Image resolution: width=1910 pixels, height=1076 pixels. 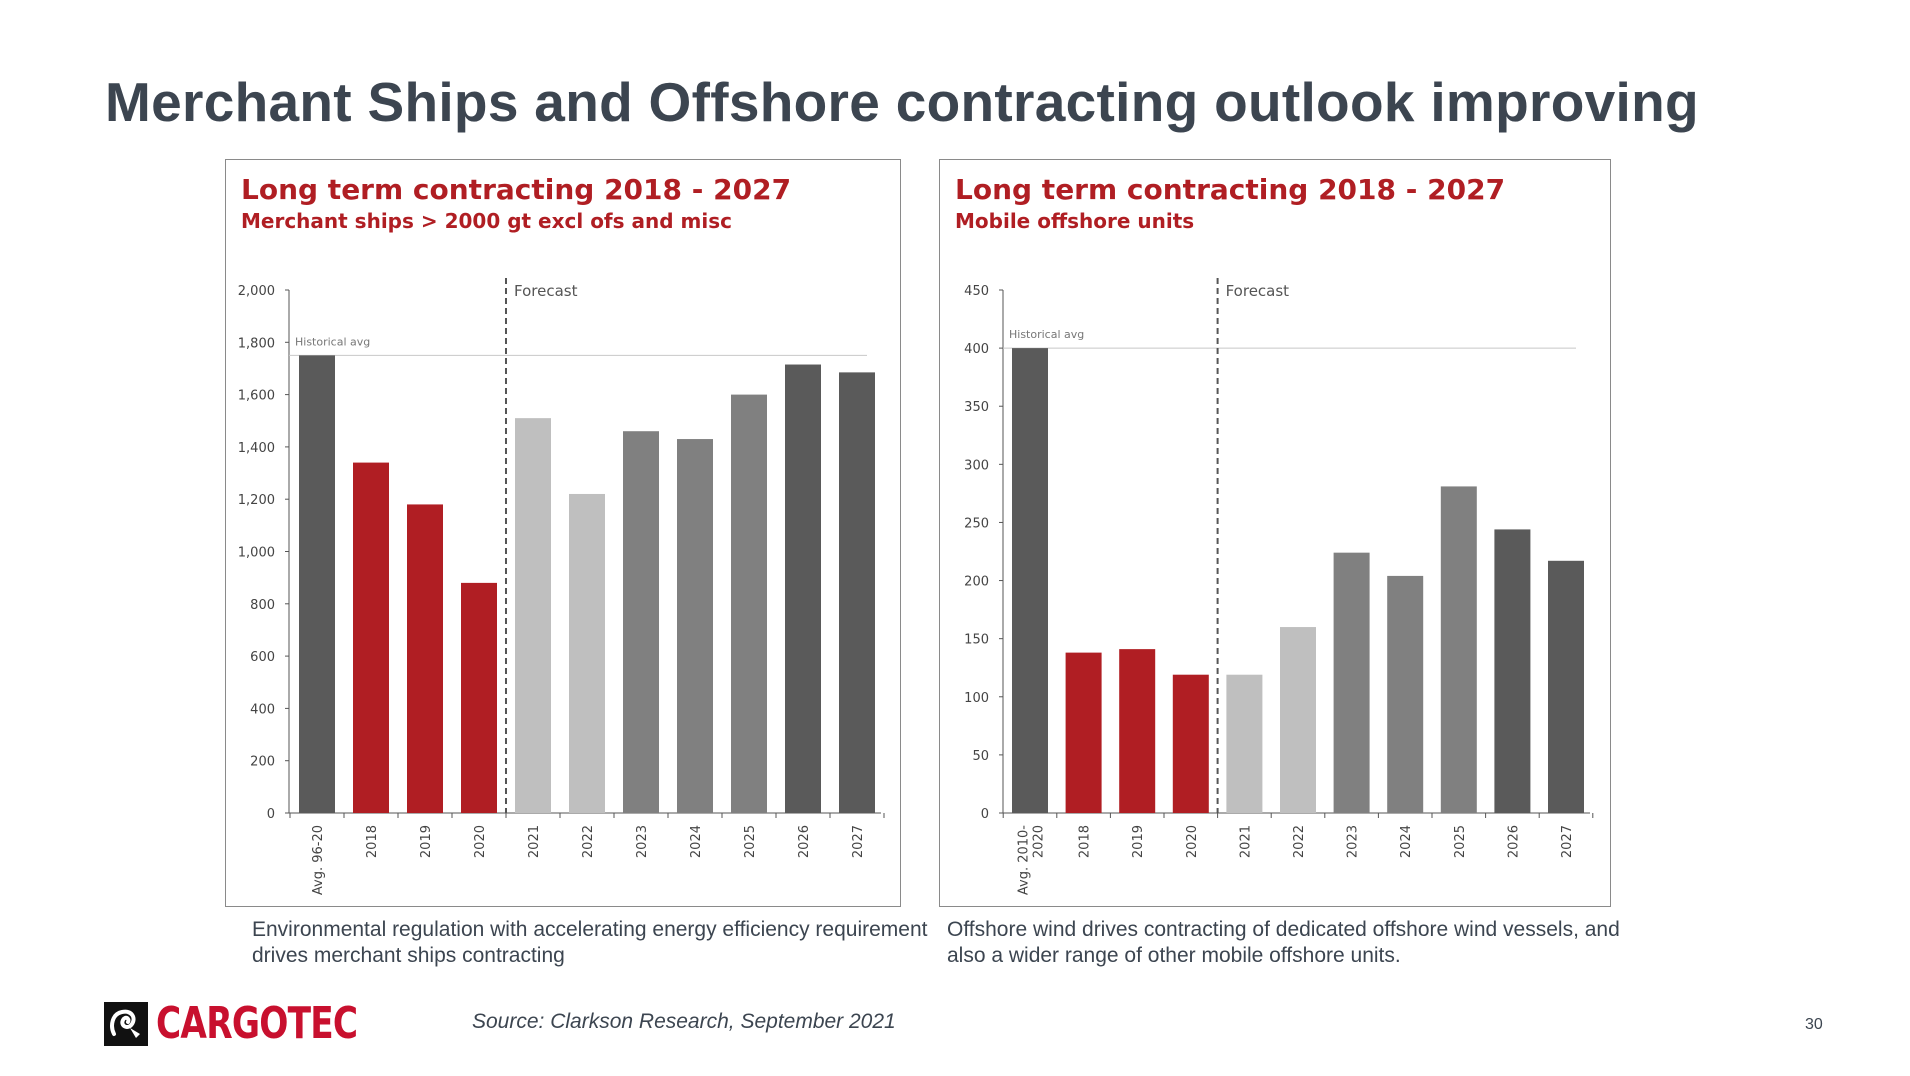 I want to click on y-tick-label: 2,000, so click(x=256, y=291).